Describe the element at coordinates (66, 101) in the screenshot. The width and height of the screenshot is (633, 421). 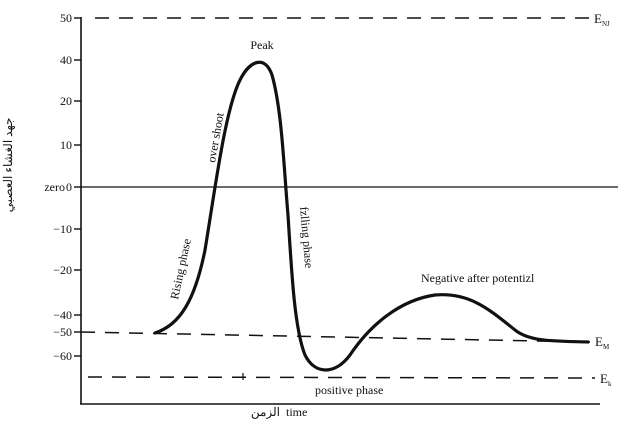
I see `y-tick-label: 20` at that location.